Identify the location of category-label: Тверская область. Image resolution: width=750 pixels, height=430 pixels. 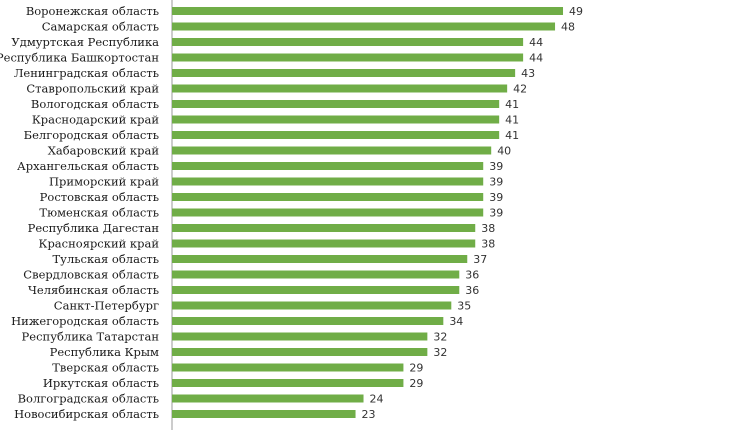
(105, 368).